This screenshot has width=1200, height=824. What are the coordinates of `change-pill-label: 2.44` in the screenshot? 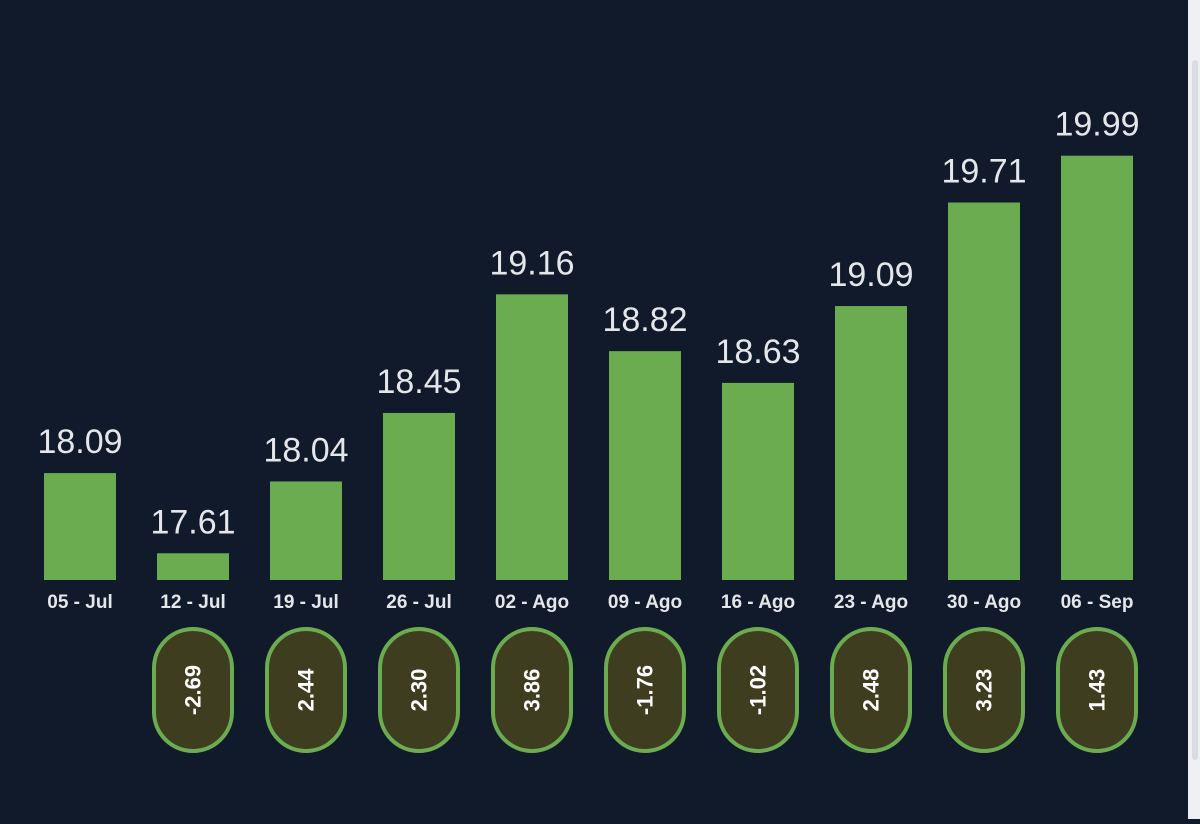 It's located at (306, 690).